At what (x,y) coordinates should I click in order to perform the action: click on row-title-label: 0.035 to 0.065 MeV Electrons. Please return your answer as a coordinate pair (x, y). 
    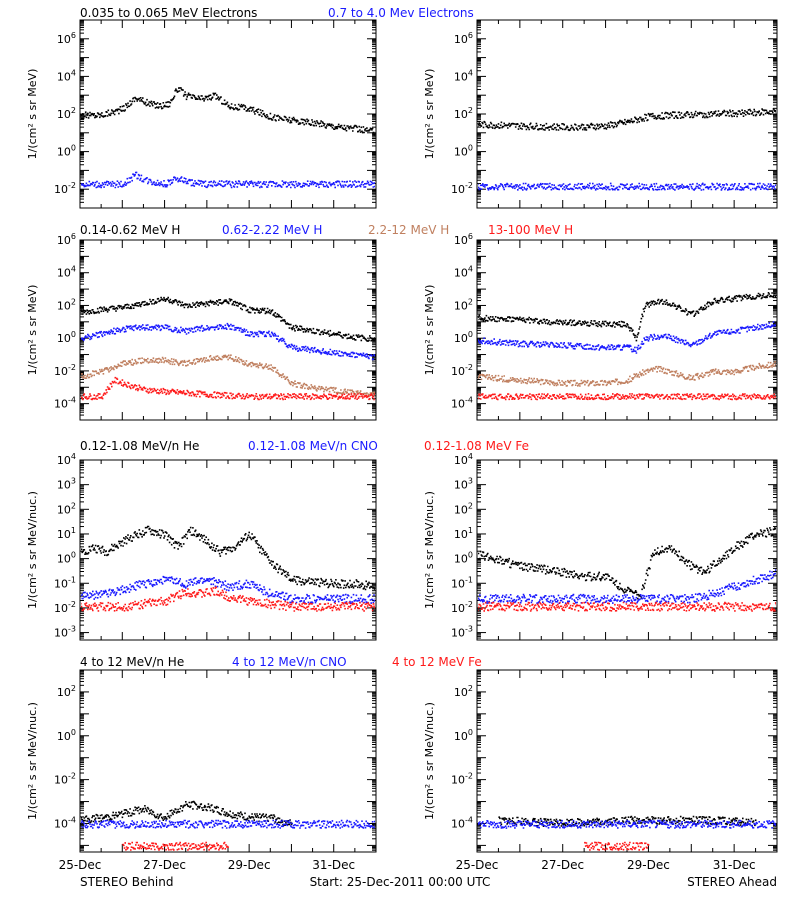
    Looking at the image, I should click on (168, 13).